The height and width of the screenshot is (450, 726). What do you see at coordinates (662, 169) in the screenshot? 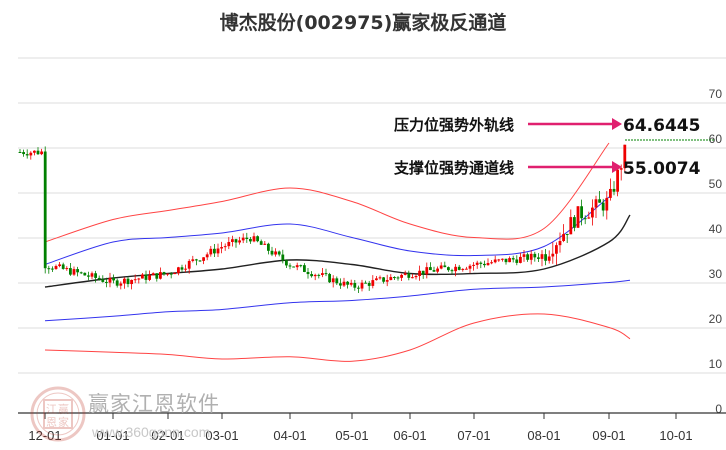
I see `lower-annotation-value: 55.0074` at bounding box center [662, 169].